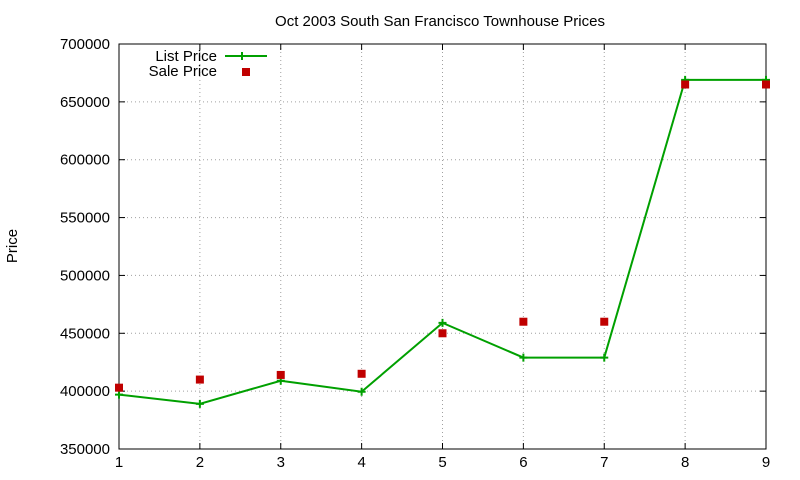 This screenshot has height=480, width=800. I want to click on y-tick-label: 700000, so click(85, 44).